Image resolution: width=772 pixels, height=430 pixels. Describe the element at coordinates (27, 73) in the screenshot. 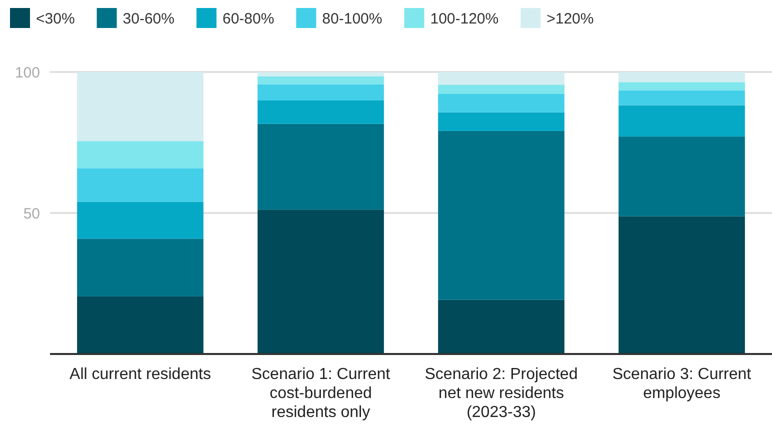

I see `y-tick-label: 100` at that location.